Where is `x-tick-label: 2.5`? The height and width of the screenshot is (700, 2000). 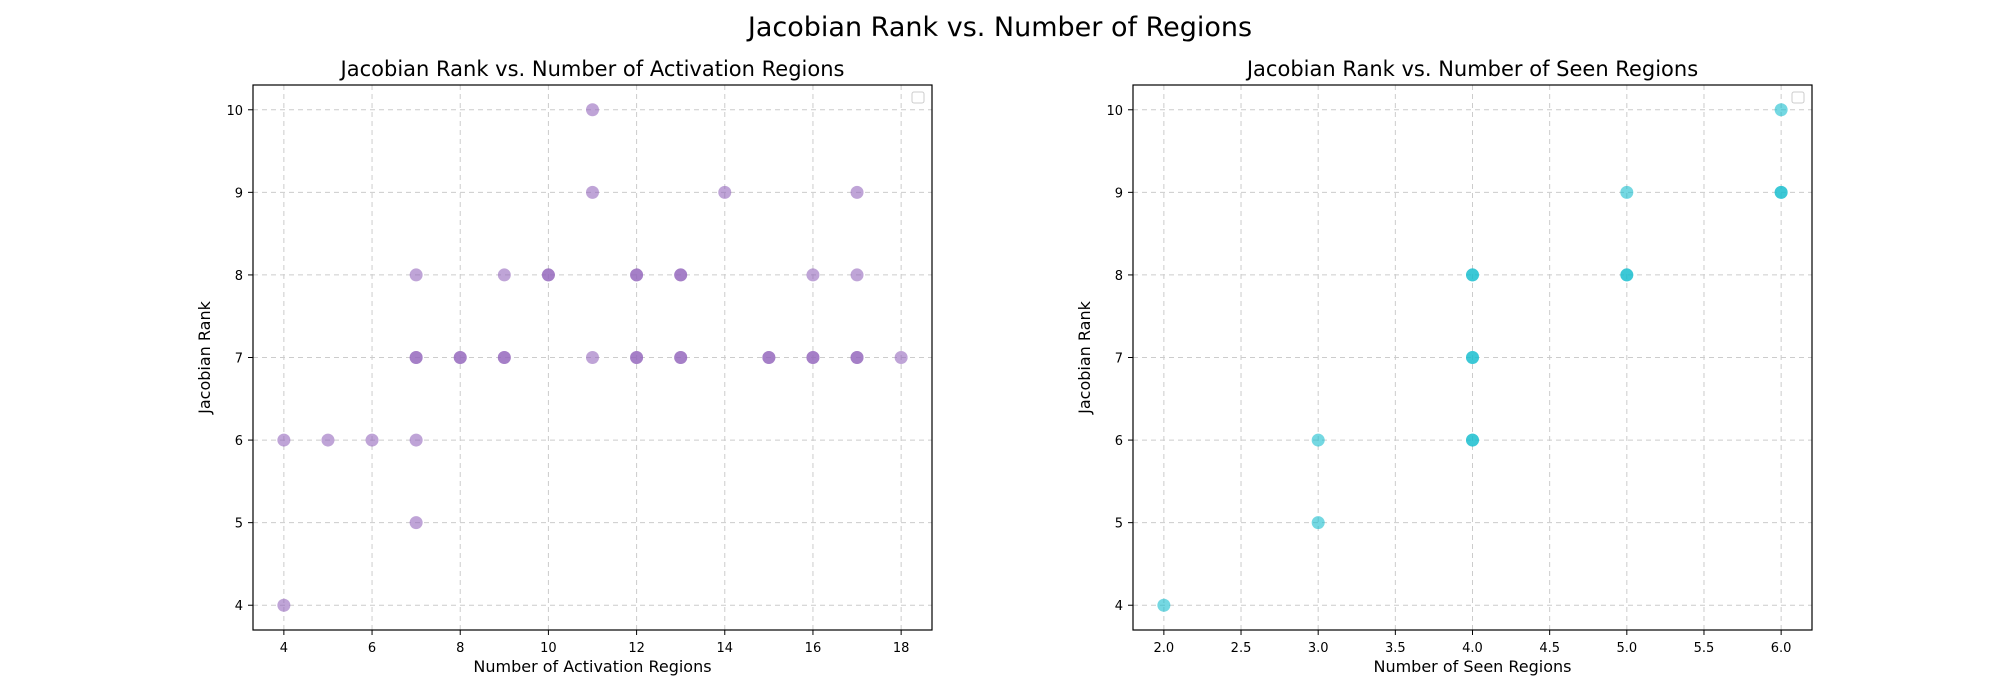 x-tick-label: 2.5 is located at coordinates (1241, 648).